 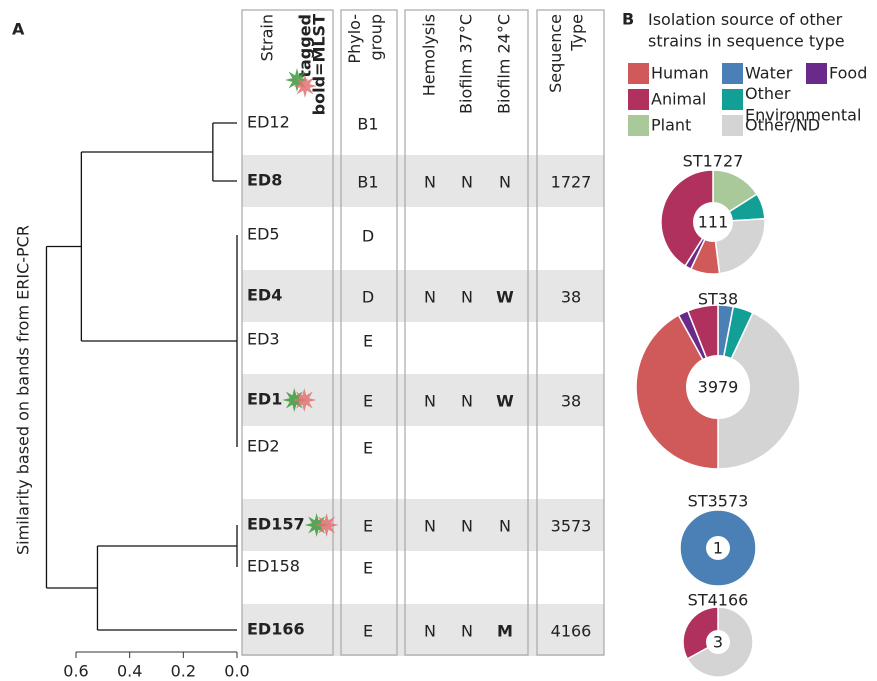 I want to click on table-cell: 4166, so click(x=571, y=631).